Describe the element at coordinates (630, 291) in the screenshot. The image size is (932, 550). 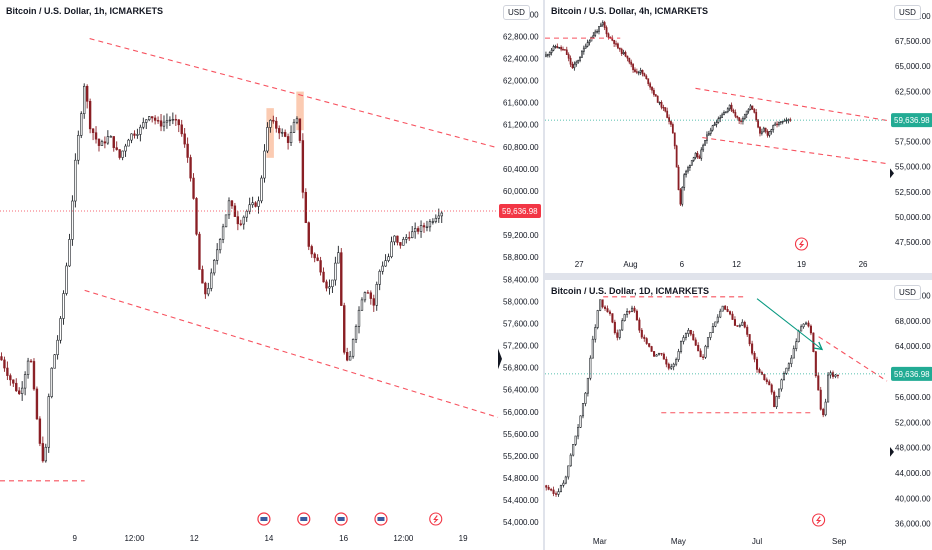
I see `chart-title: Bitcoin / U.S. Dollar, 1D, ICMARKETS` at that location.